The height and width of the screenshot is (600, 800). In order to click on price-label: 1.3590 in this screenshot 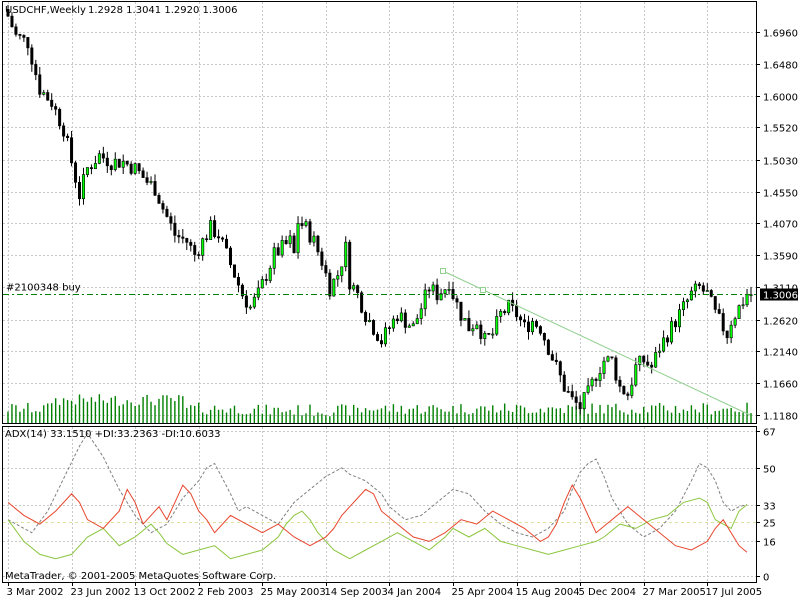, I will do `click(780, 257)`.